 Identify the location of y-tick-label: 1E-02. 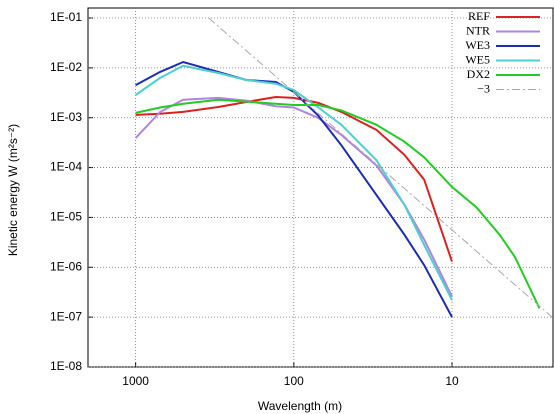
(66, 67).